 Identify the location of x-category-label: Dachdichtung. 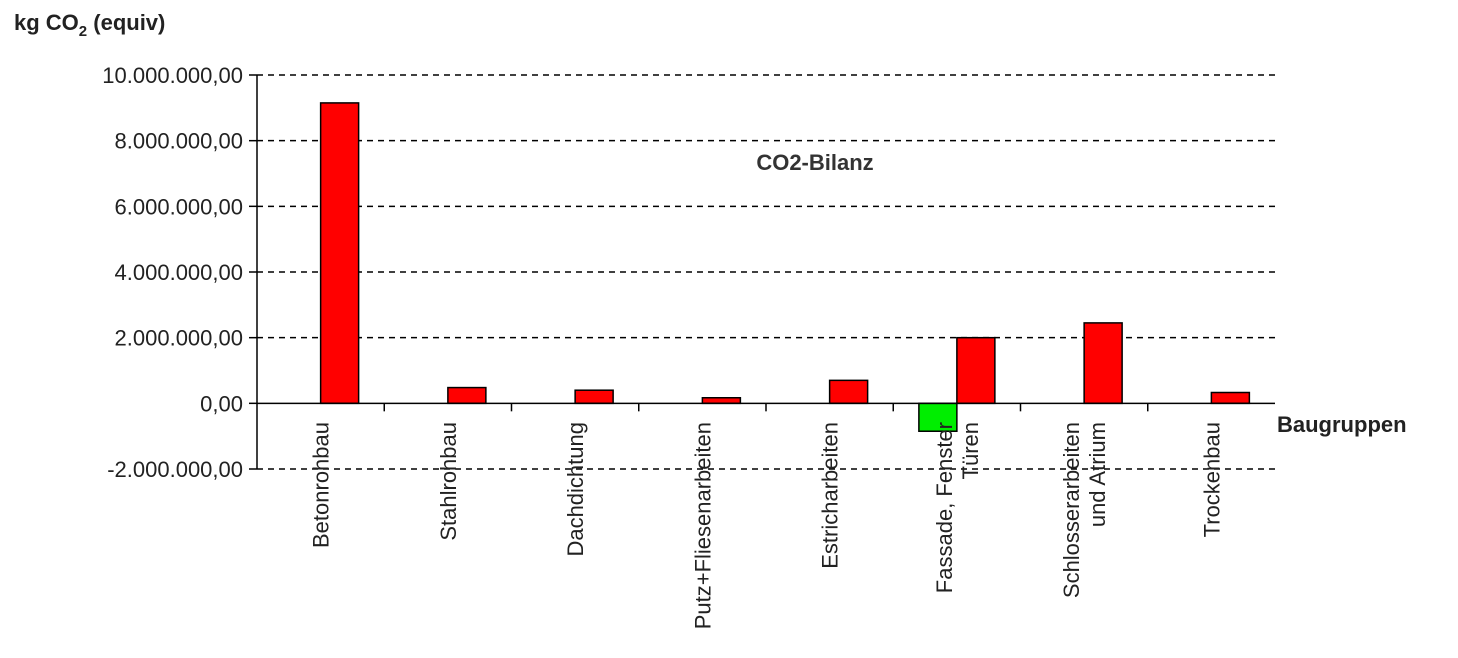
(575, 489).